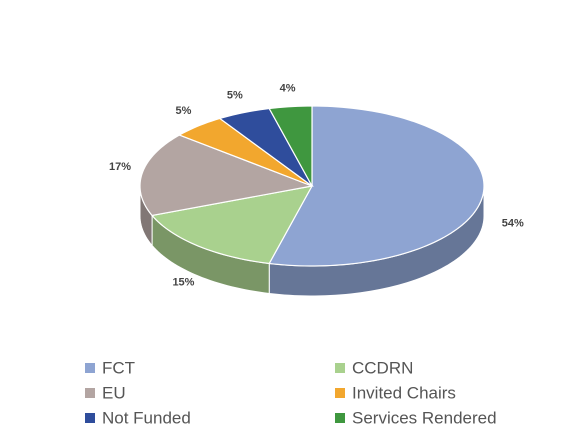  What do you see at coordinates (120, 167) in the screenshot?
I see `data-label: 17%` at bounding box center [120, 167].